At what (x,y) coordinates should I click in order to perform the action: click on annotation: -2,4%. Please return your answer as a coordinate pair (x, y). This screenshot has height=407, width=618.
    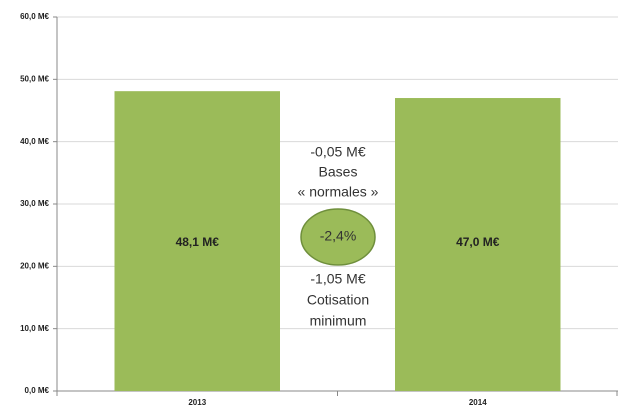
    Looking at the image, I should click on (338, 236).